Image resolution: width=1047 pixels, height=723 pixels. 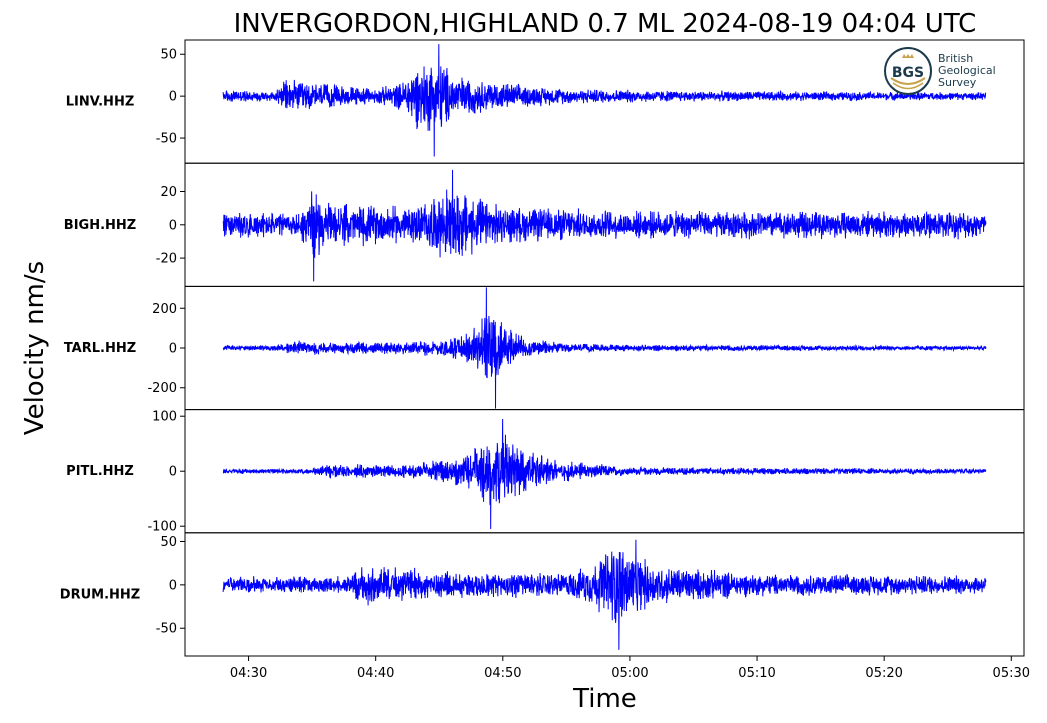 What do you see at coordinates (957, 82) in the screenshot?
I see `bgs-logo-line-3: Survey` at bounding box center [957, 82].